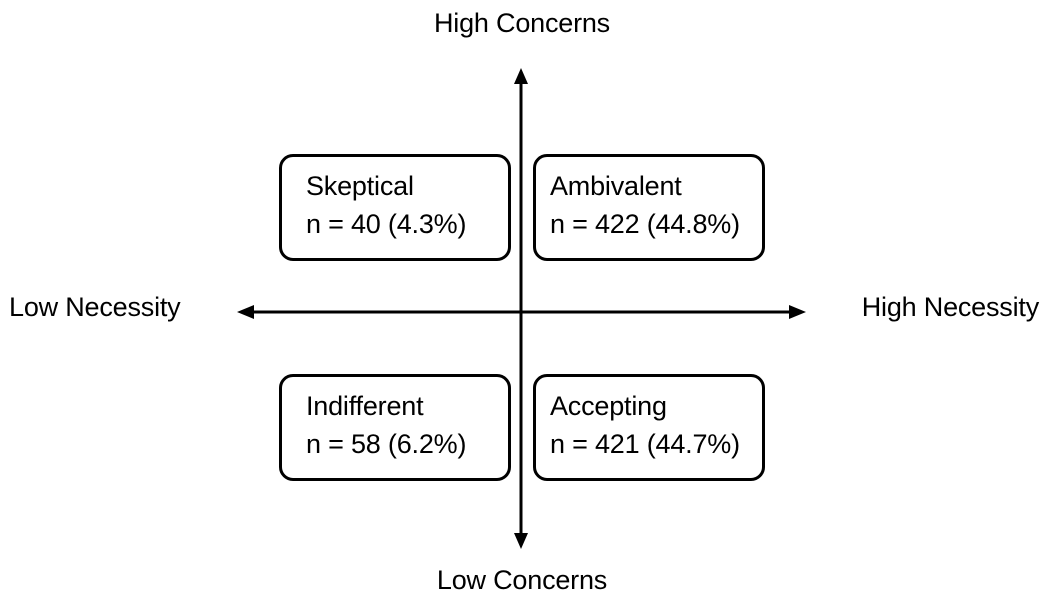 This screenshot has width=1043, height=596. What do you see at coordinates (521, 541) in the screenshot?
I see `arrow-down-icon` at bounding box center [521, 541].